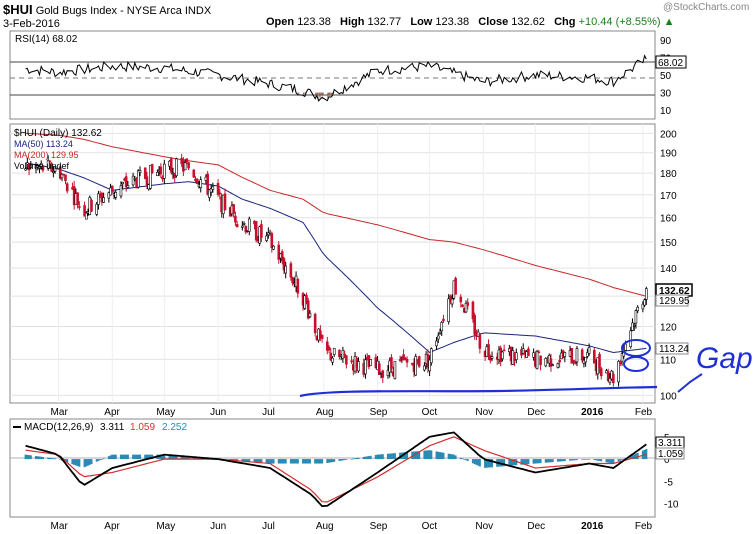 The image size is (753, 534). I want to click on hist-legend-value: 2.252, so click(174, 427).